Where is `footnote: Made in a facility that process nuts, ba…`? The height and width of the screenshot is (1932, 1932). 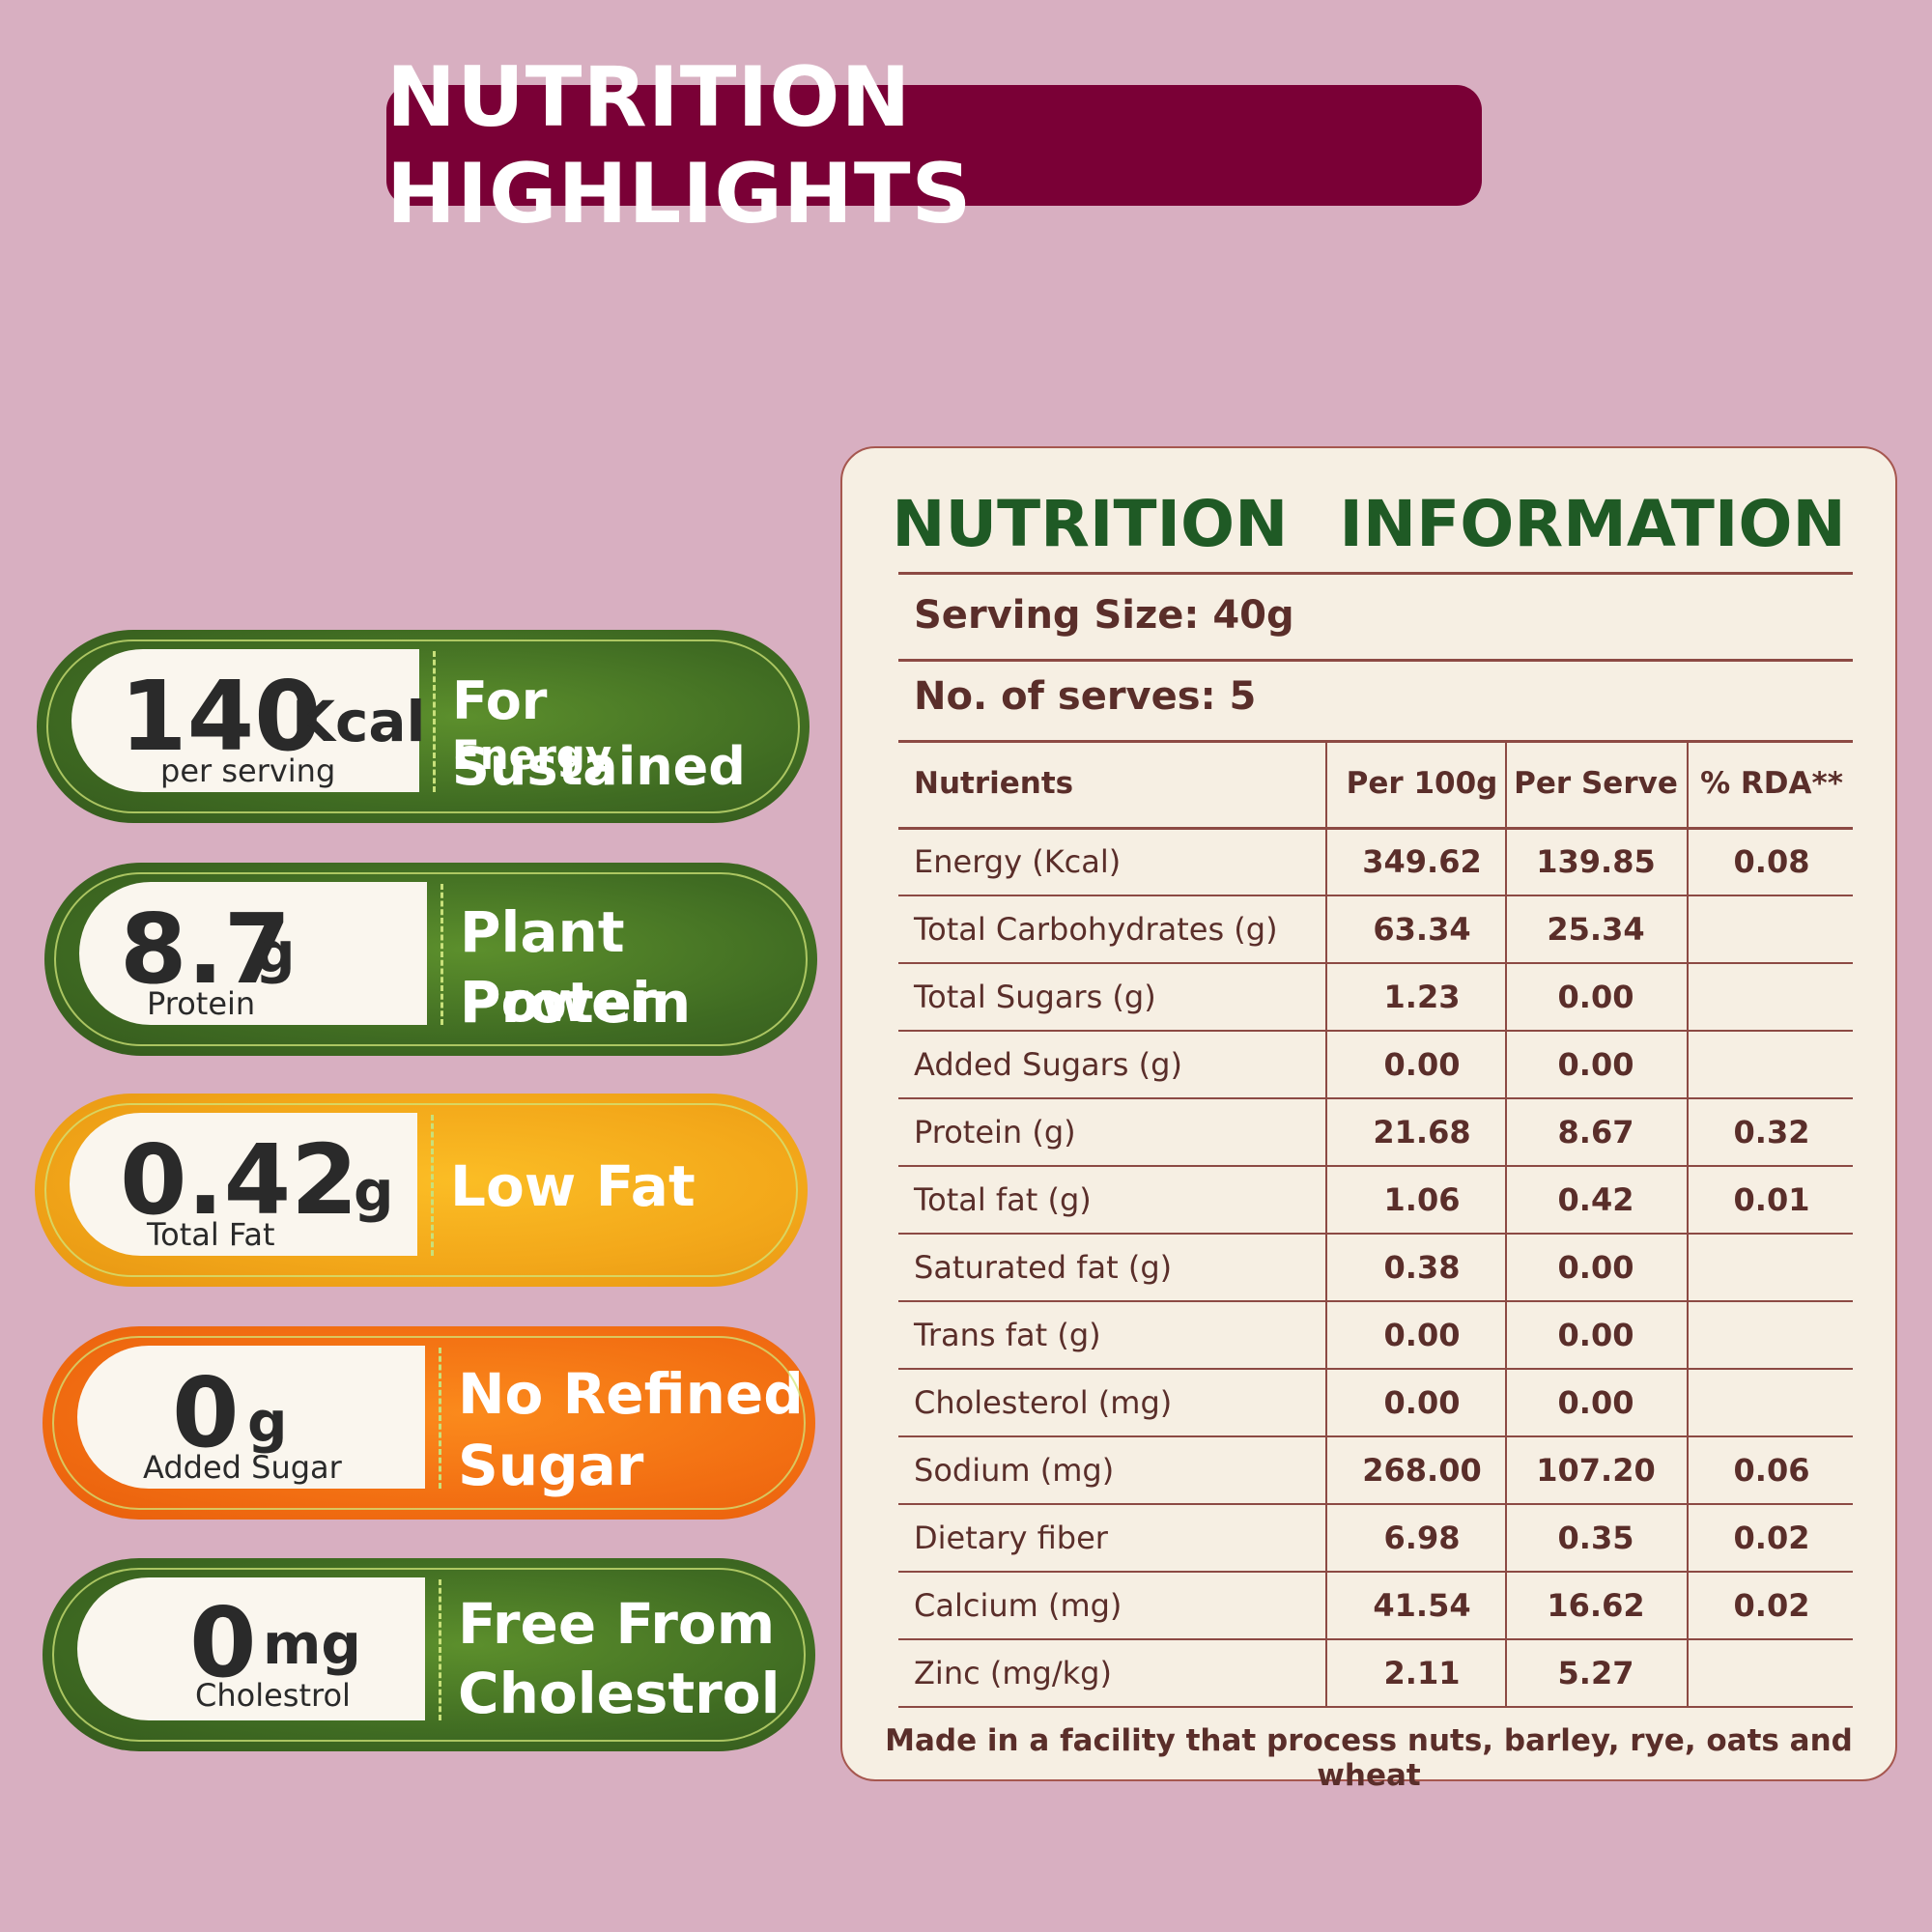 footnote: Made in a facility that process nuts, ba… is located at coordinates (1369, 1758).